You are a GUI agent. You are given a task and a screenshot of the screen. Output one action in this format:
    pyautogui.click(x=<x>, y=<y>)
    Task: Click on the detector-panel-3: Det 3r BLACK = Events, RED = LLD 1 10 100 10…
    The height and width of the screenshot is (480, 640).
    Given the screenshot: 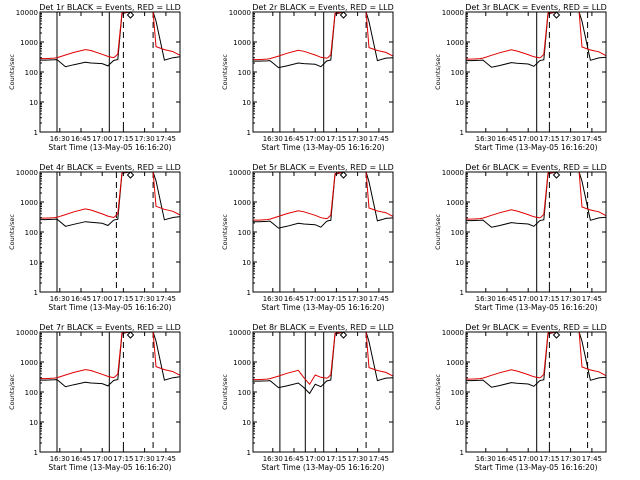 What is the action you would take?
    pyautogui.click(x=520, y=77)
    